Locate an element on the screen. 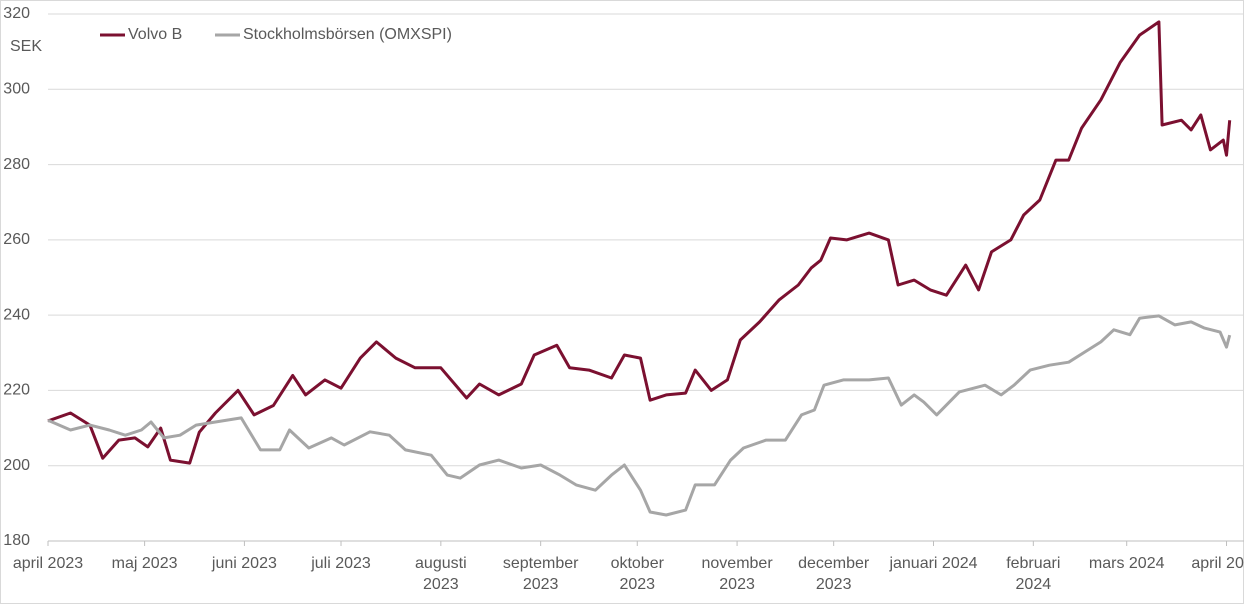 This screenshot has height=604, width=1244. x-tick-label: september 2023 is located at coordinates (540, 574).